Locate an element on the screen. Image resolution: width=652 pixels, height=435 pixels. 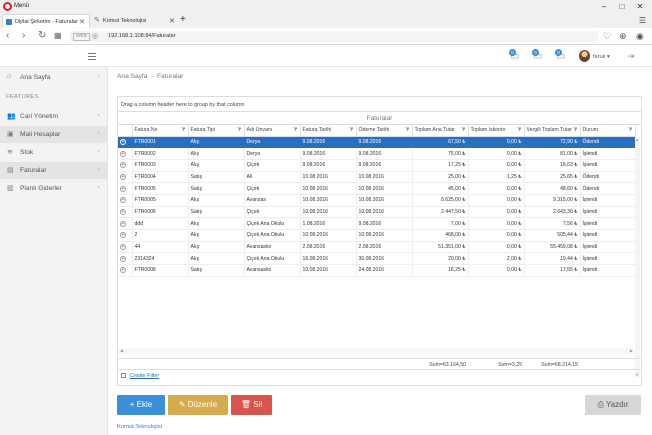
new-tab-icon: + is located at coordinates (183, 19).